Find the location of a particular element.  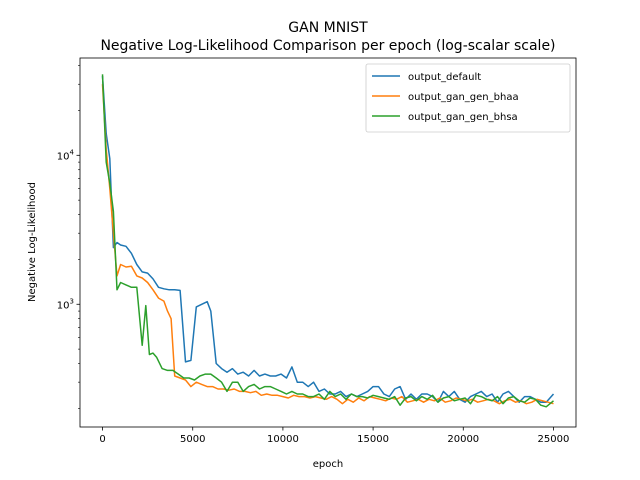

legend-box is located at coordinates (468, 98).